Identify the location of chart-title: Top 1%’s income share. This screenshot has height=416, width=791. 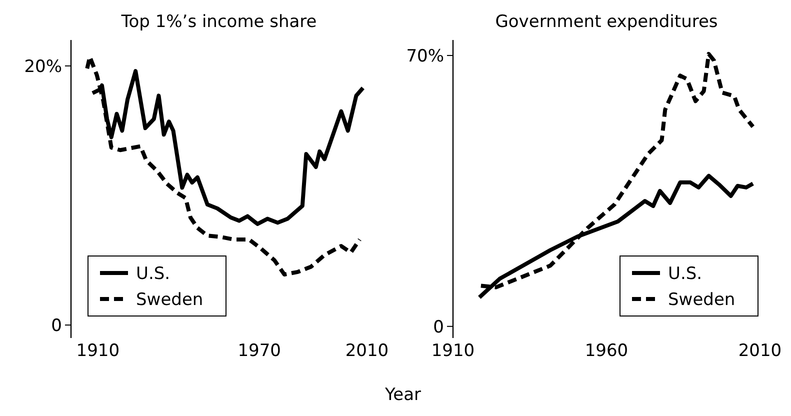
(218, 22).